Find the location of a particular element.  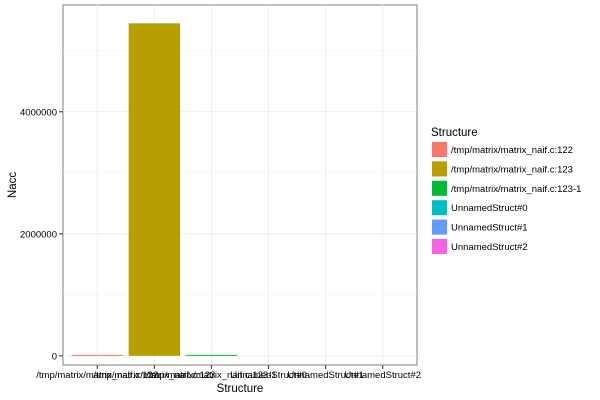

y-tick-label: 2000000 is located at coordinates (38, 234).